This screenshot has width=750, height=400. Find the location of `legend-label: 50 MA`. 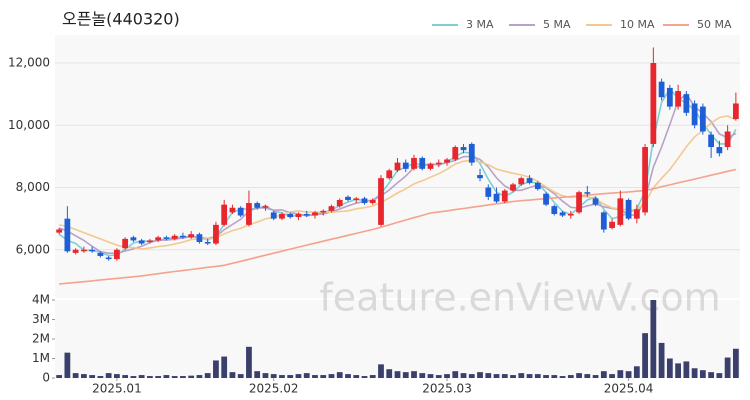

legend-label: 50 MA is located at coordinates (714, 24).